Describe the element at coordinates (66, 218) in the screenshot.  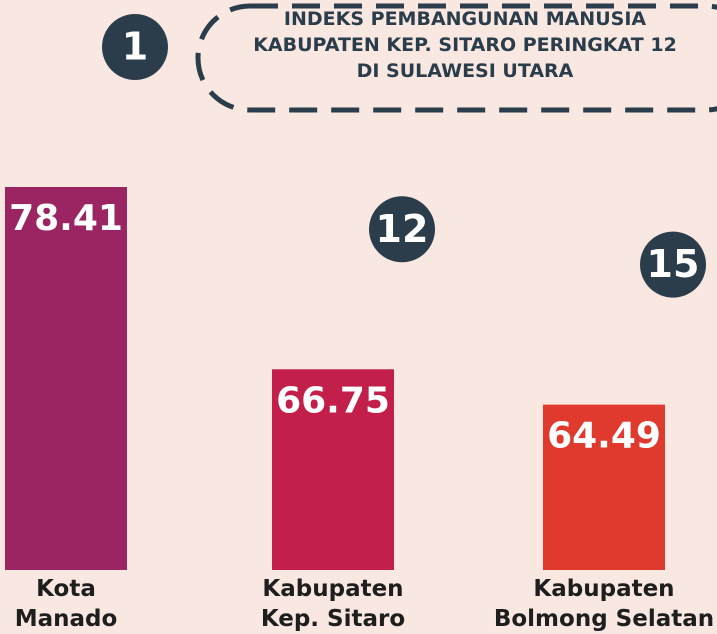
I see `value-label: 78.41` at that location.